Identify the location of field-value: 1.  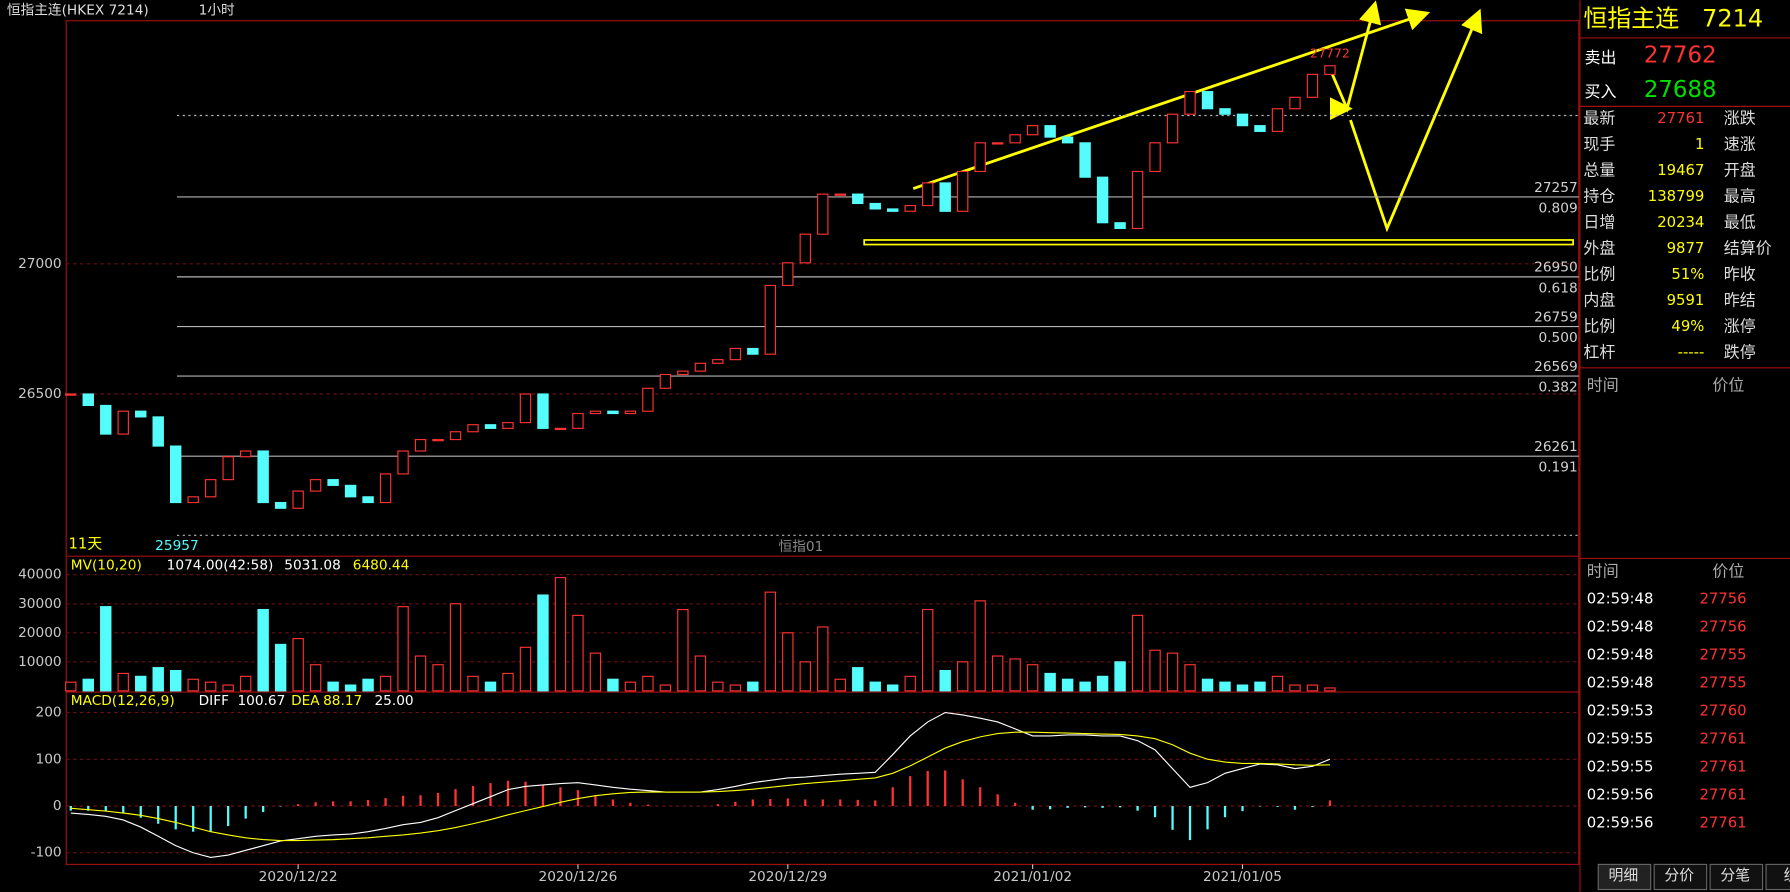
(1699, 144).